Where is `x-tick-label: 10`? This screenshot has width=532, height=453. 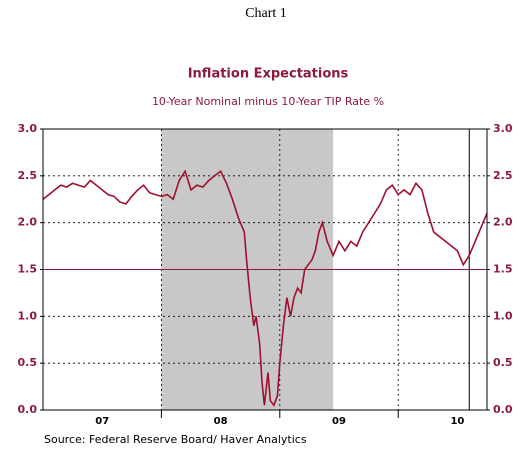 x-tick-label: 10 is located at coordinates (457, 421).